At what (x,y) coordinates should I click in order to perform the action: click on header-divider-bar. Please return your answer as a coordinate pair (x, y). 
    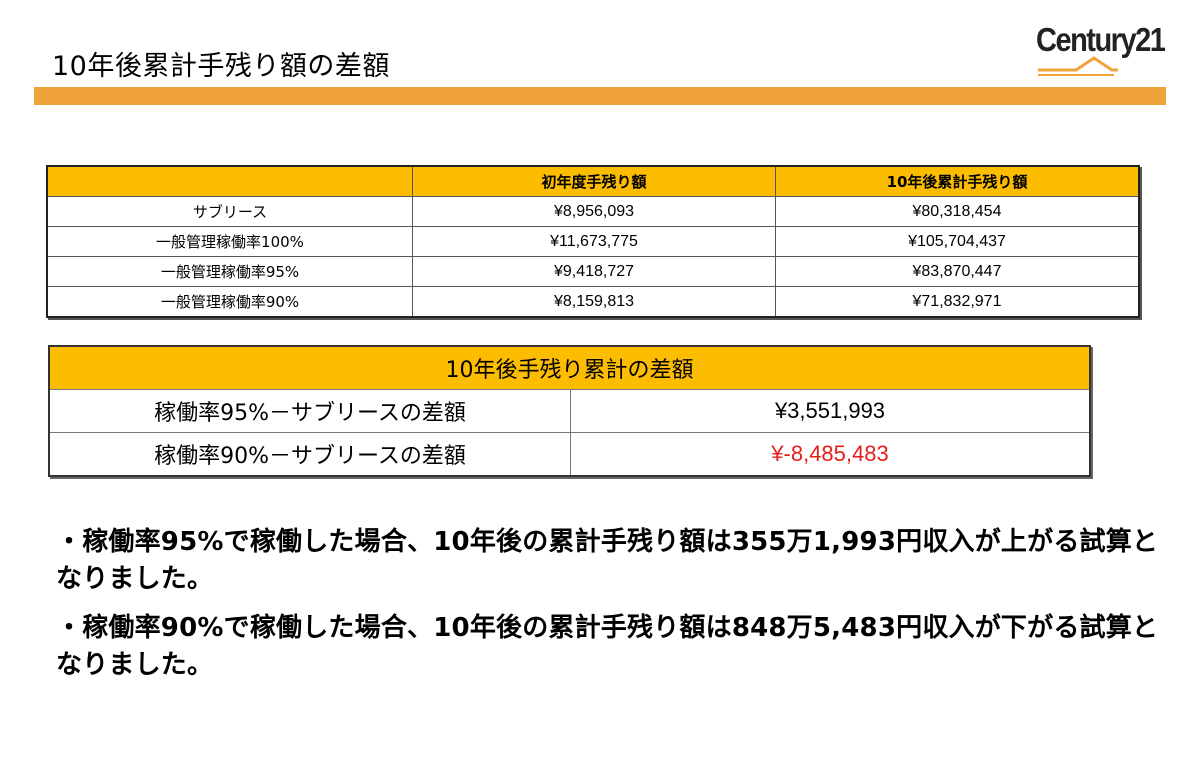
    Looking at the image, I should click on (600, 96).